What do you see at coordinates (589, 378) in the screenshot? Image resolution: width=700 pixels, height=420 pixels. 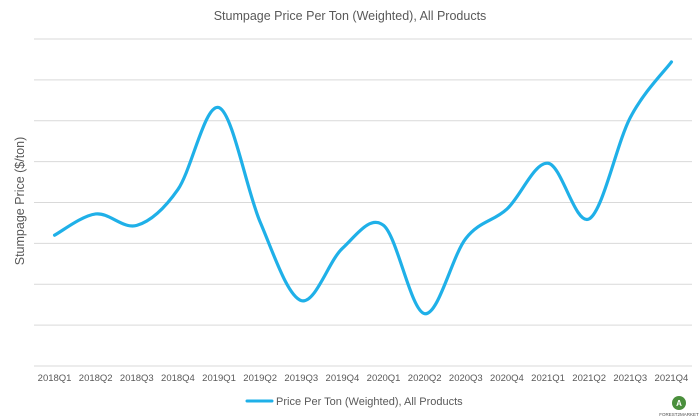 I see `x-tick-label: 2021Q2` at bounding box center [589, 378].